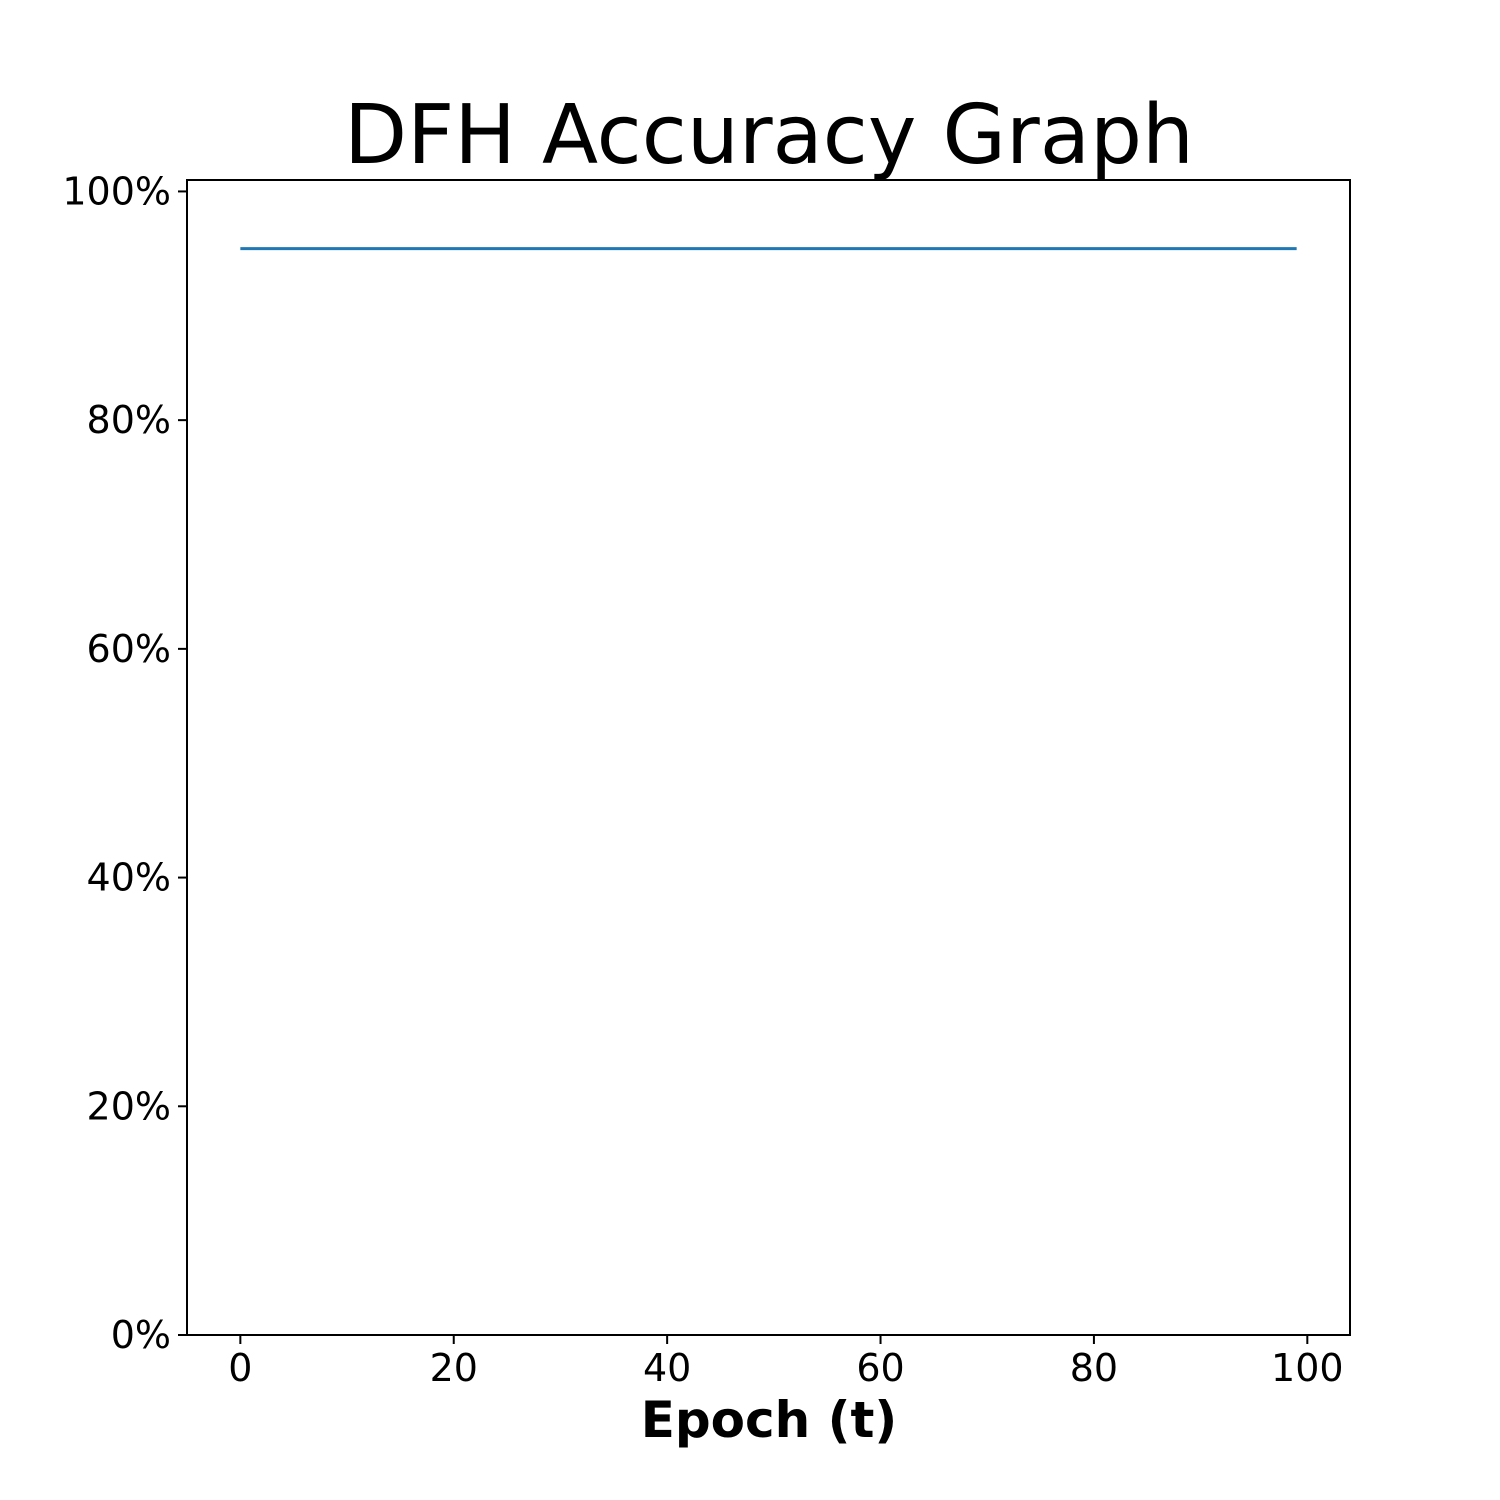  Describe the element at coordinates (769, 135) in the screenshot. I see `chart-title: DFH Accuracy Graph` at that location.